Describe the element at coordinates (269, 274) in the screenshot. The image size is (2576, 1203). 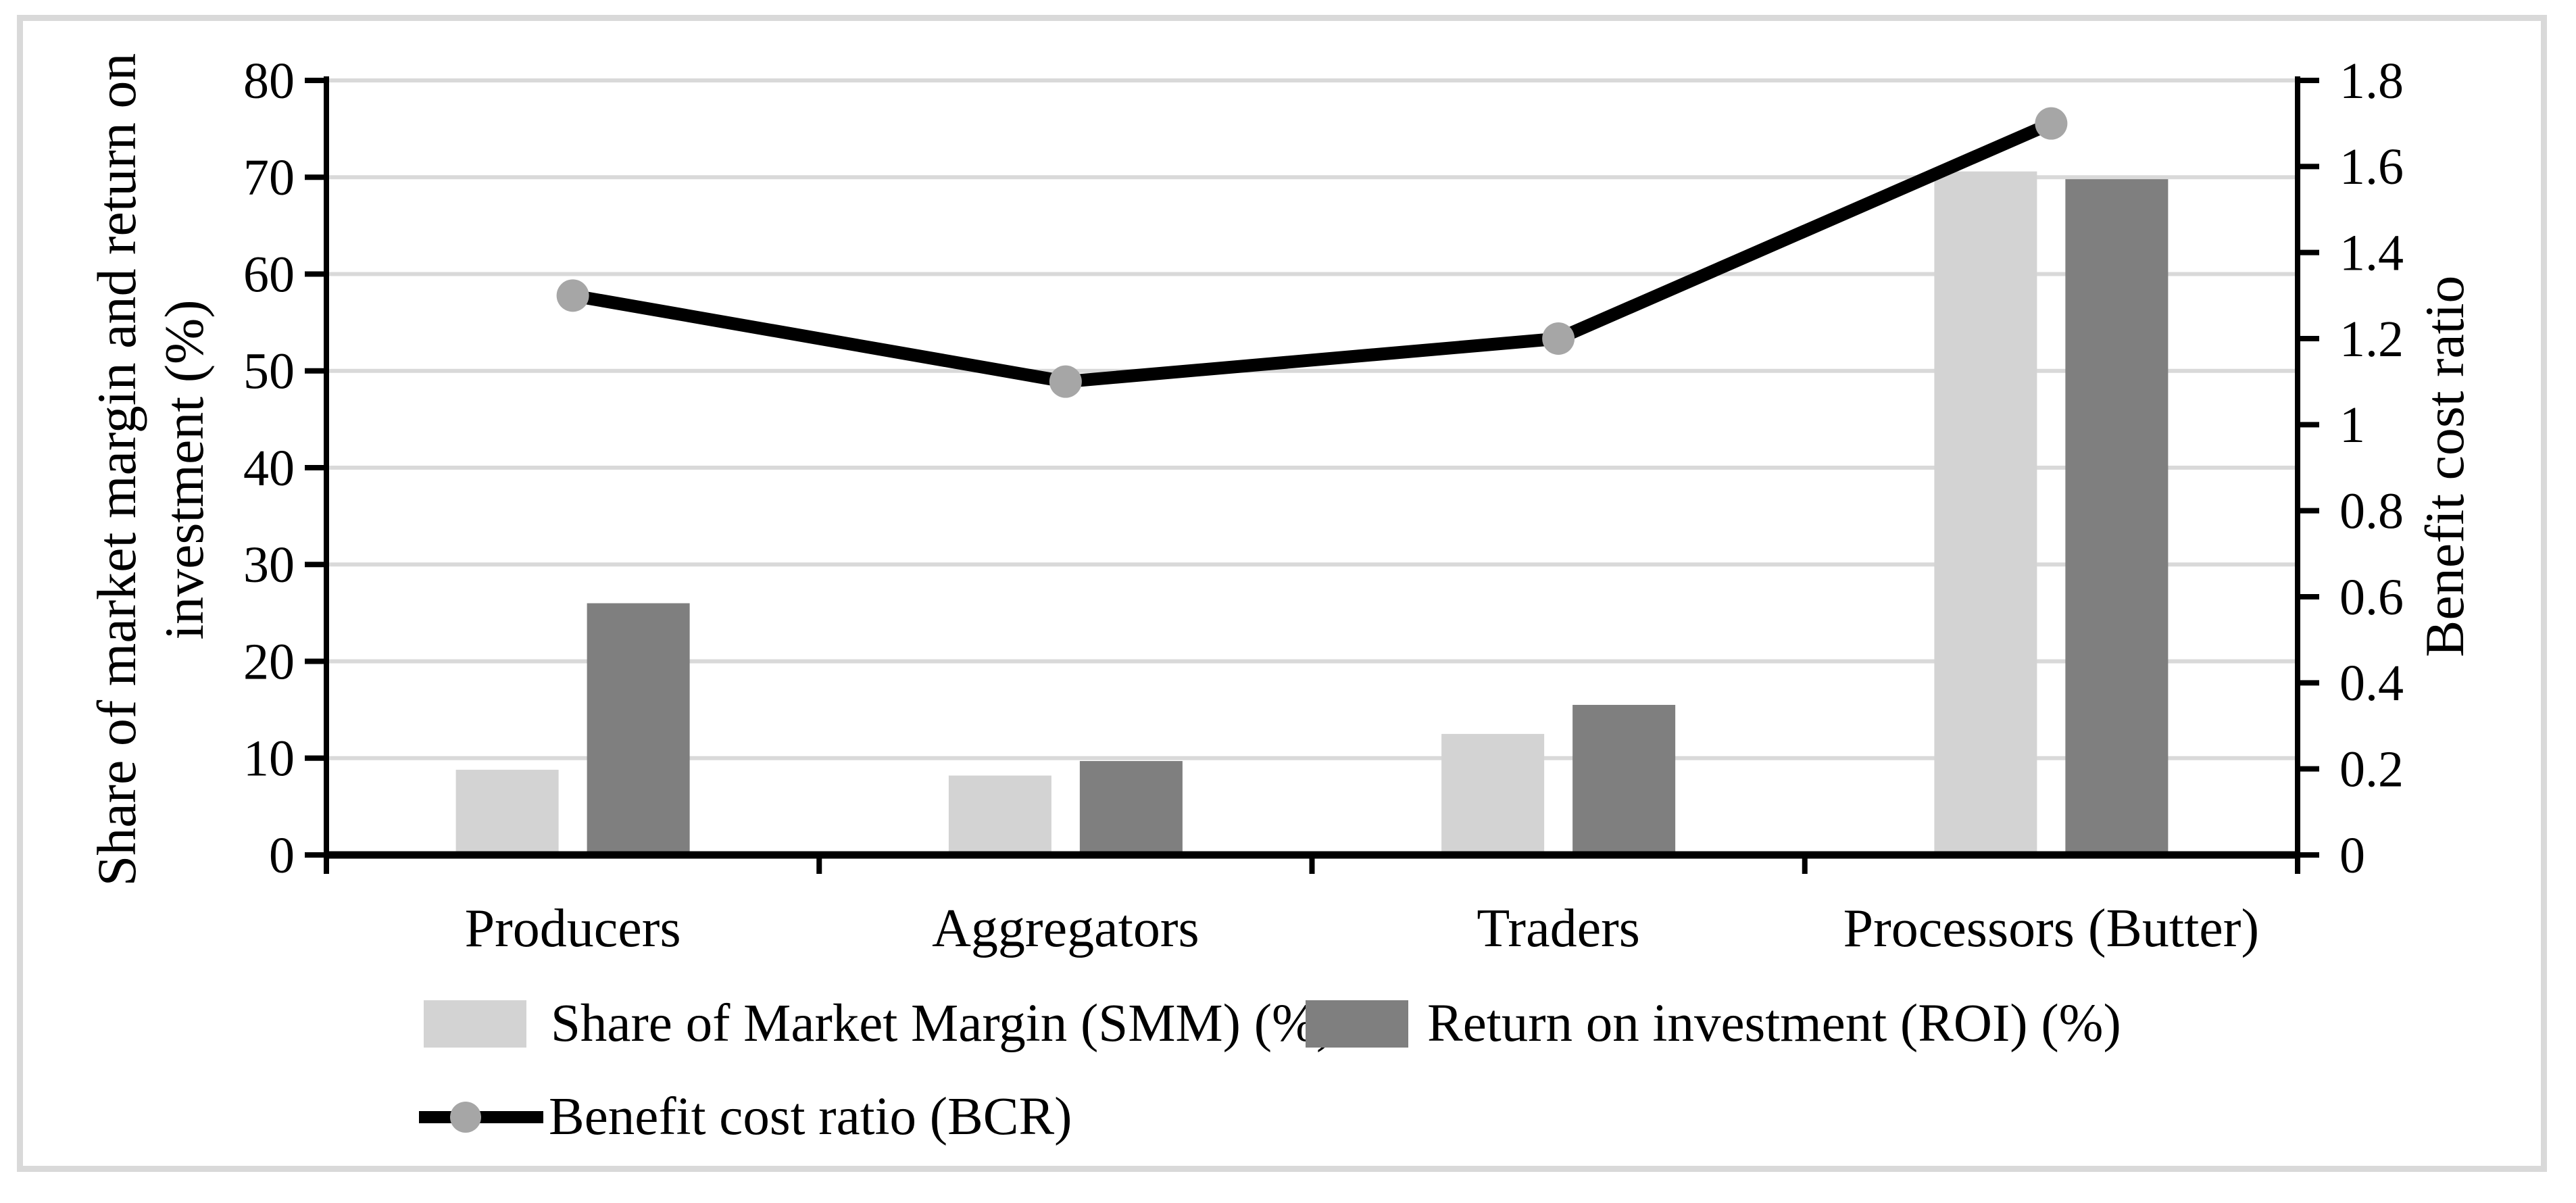
I see `left-axis-tick-label: 60` at that location.